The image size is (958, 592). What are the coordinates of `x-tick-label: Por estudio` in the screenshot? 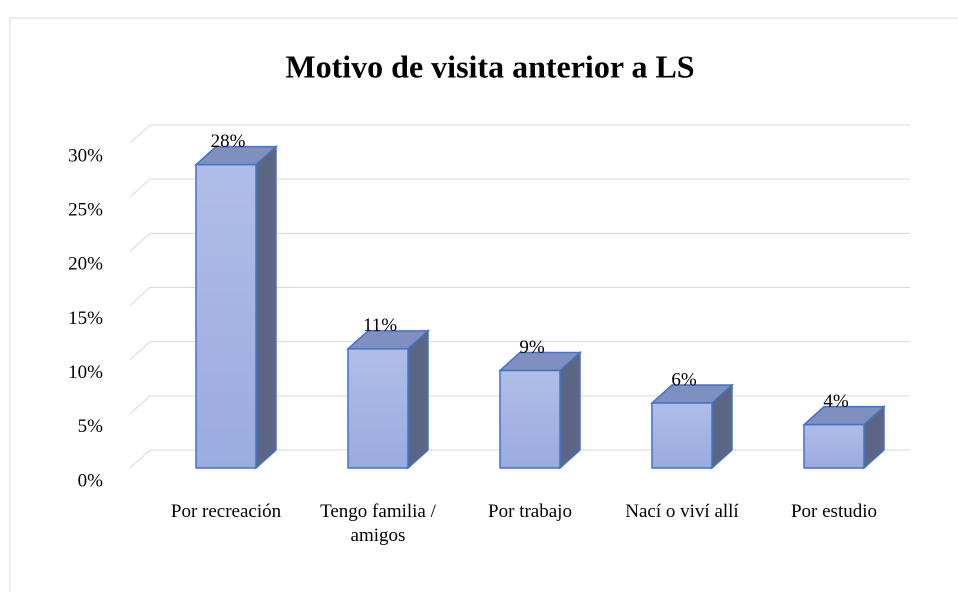 It's located at (834, 511).